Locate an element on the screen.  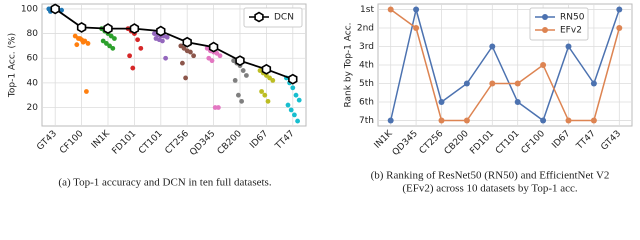
y-tick-label: 3rd is located at coordinates (366, 47).